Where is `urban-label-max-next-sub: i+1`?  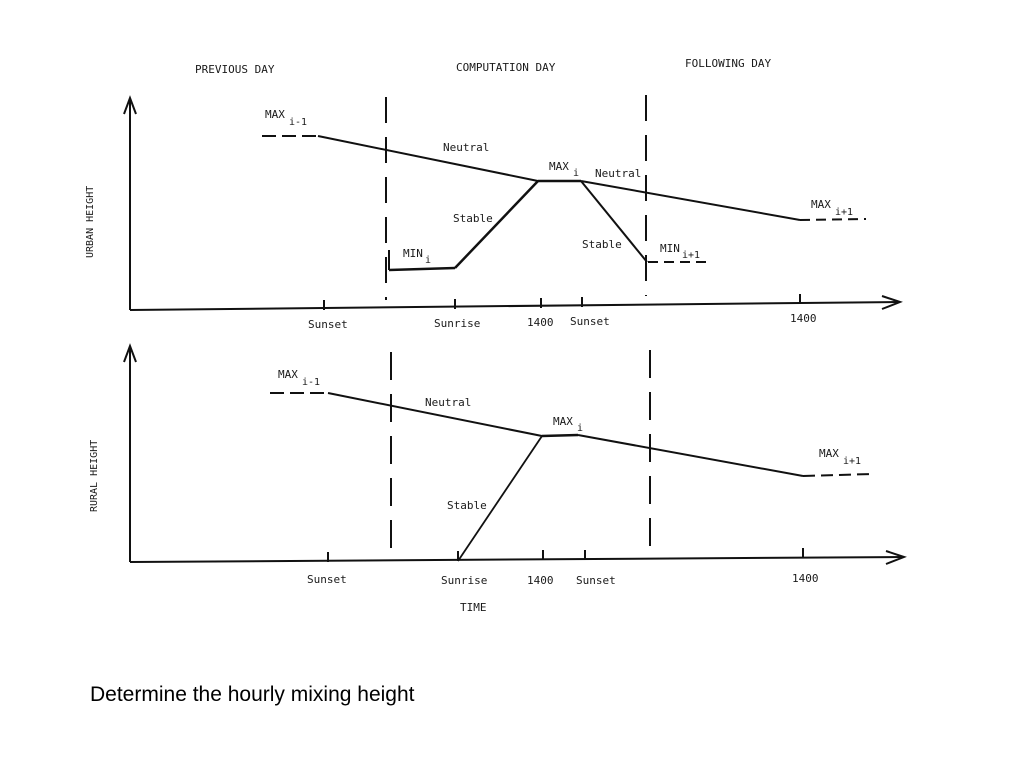 urban-label-max-next-sub: i+1 is located at coordinates (844, 212).